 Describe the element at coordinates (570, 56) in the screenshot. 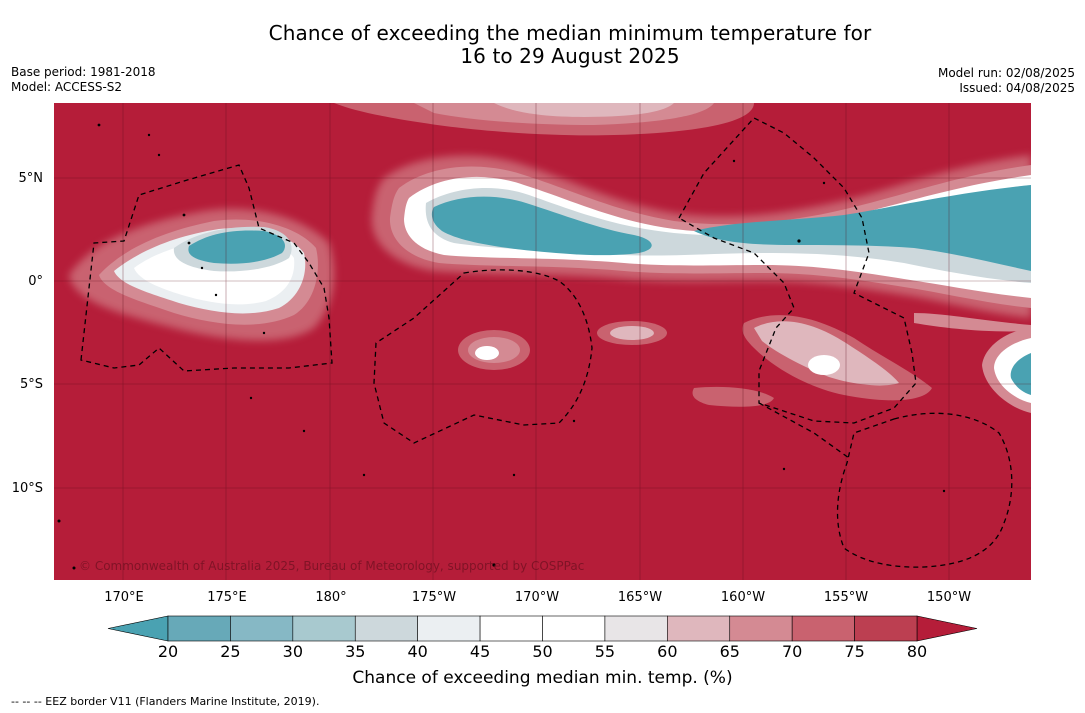

I see `map-title-line2: 16 to 29 August 2025` at that location.